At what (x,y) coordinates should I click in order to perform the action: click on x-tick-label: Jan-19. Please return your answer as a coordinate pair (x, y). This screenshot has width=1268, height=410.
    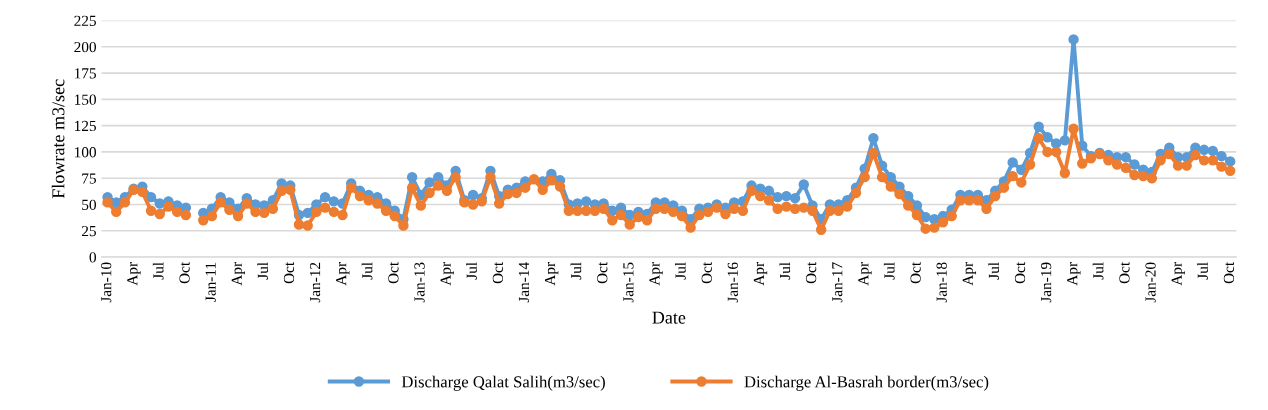
    Looking at the image, I should click on (1046, 282).